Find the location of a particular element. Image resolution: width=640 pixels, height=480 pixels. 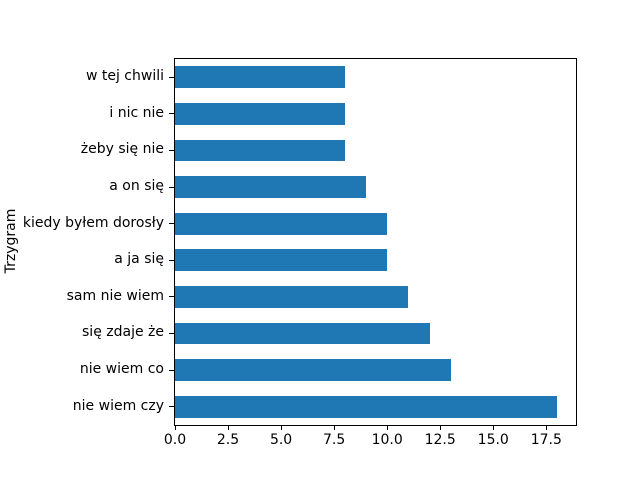

y-tick-label-6: sam nie wiem is located at coordinates (115, 295).